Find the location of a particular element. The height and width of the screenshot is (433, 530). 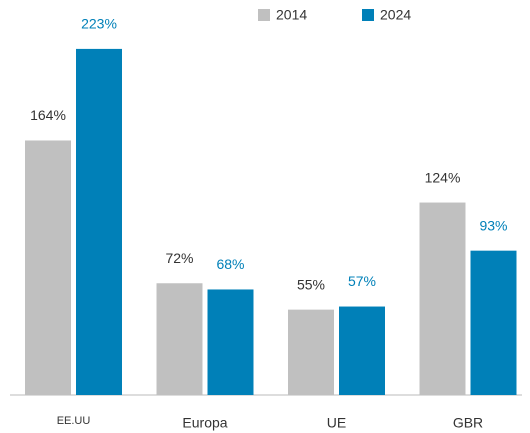

x-tick-label: EE.UU is located at coordinates (74, 421).